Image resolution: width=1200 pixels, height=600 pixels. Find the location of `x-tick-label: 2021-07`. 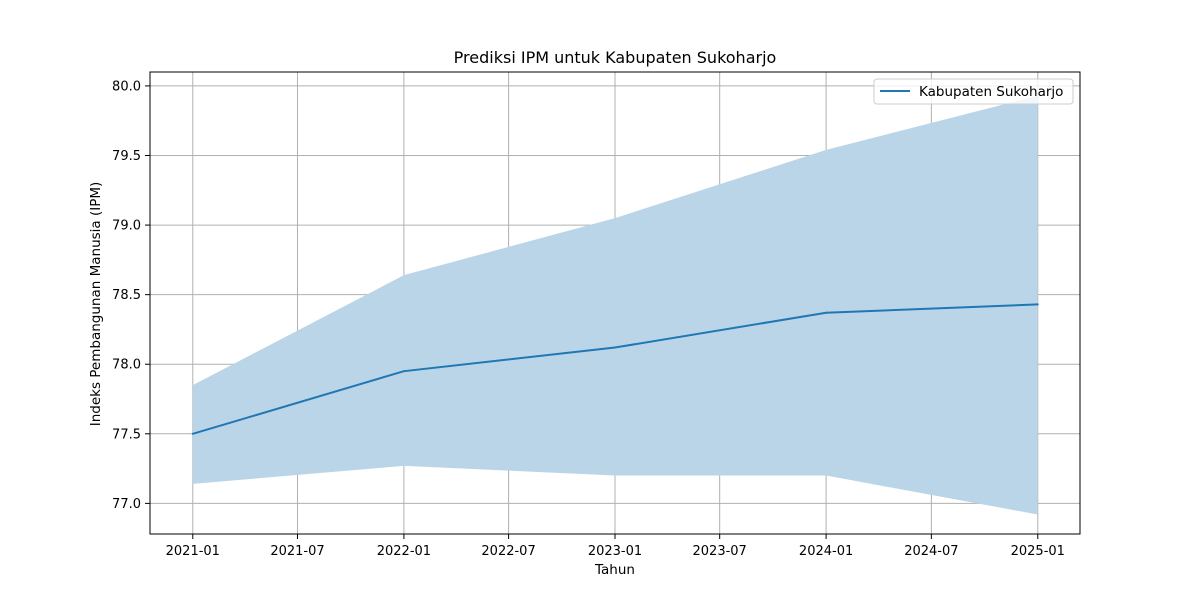

x-tick-label: 2021-07 is located at coordinates (297, 551).